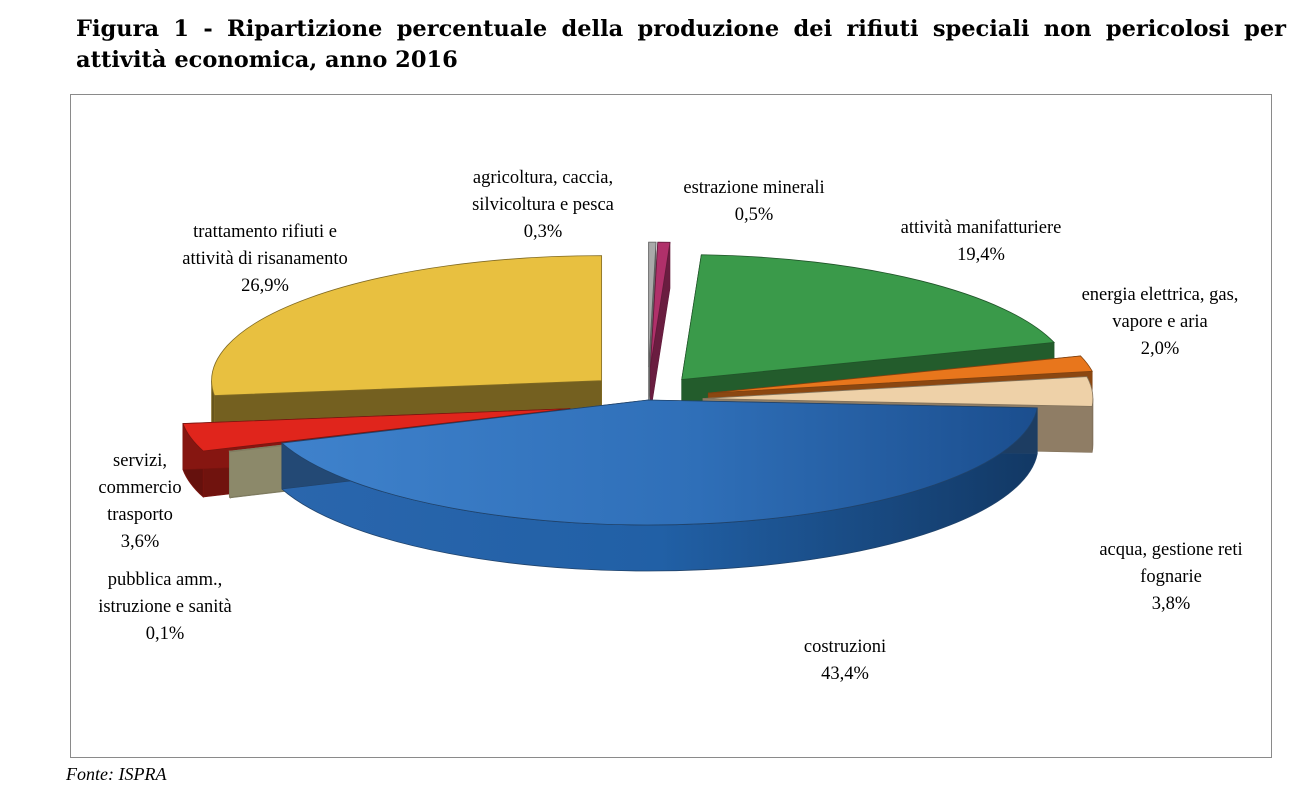  Describe the element at coordinates (900, 374) in the screenshot. I see `slice-top-energia` at that location.